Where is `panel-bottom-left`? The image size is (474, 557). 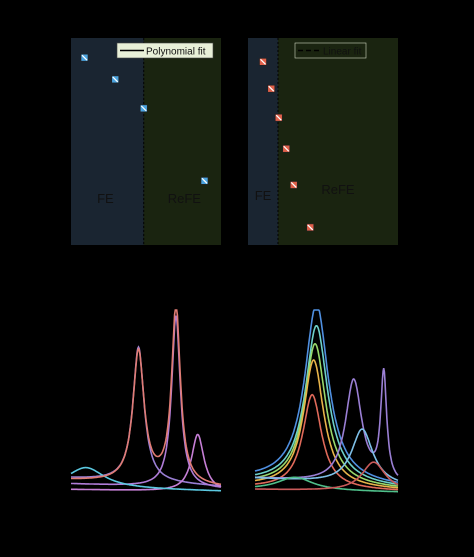 panel-bottom-left is located at coordinates (146, 400).